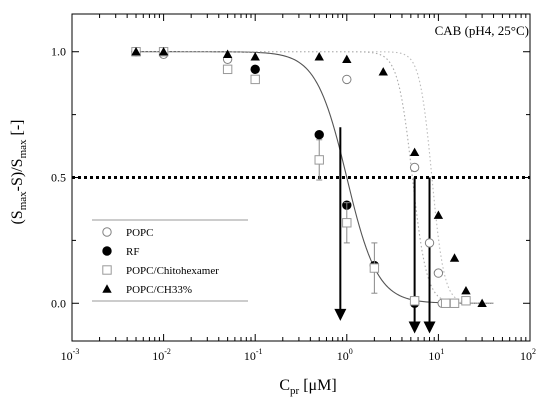  What do you see at coordinates (19, 171) in the screenshot?
I see `y-axis-label: (Smax-S)/Smax [-]` at bounding box center [19, 171].